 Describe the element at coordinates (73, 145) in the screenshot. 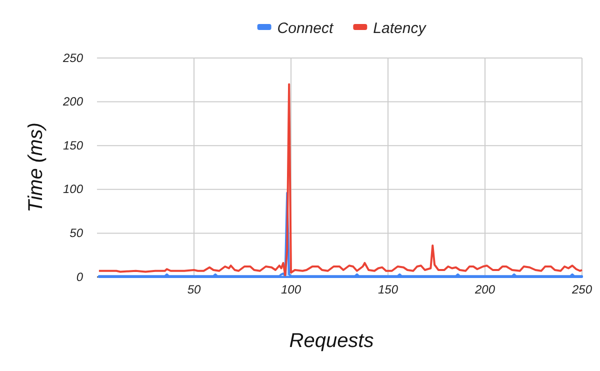

I see `y-tick-label: 150` at that location.